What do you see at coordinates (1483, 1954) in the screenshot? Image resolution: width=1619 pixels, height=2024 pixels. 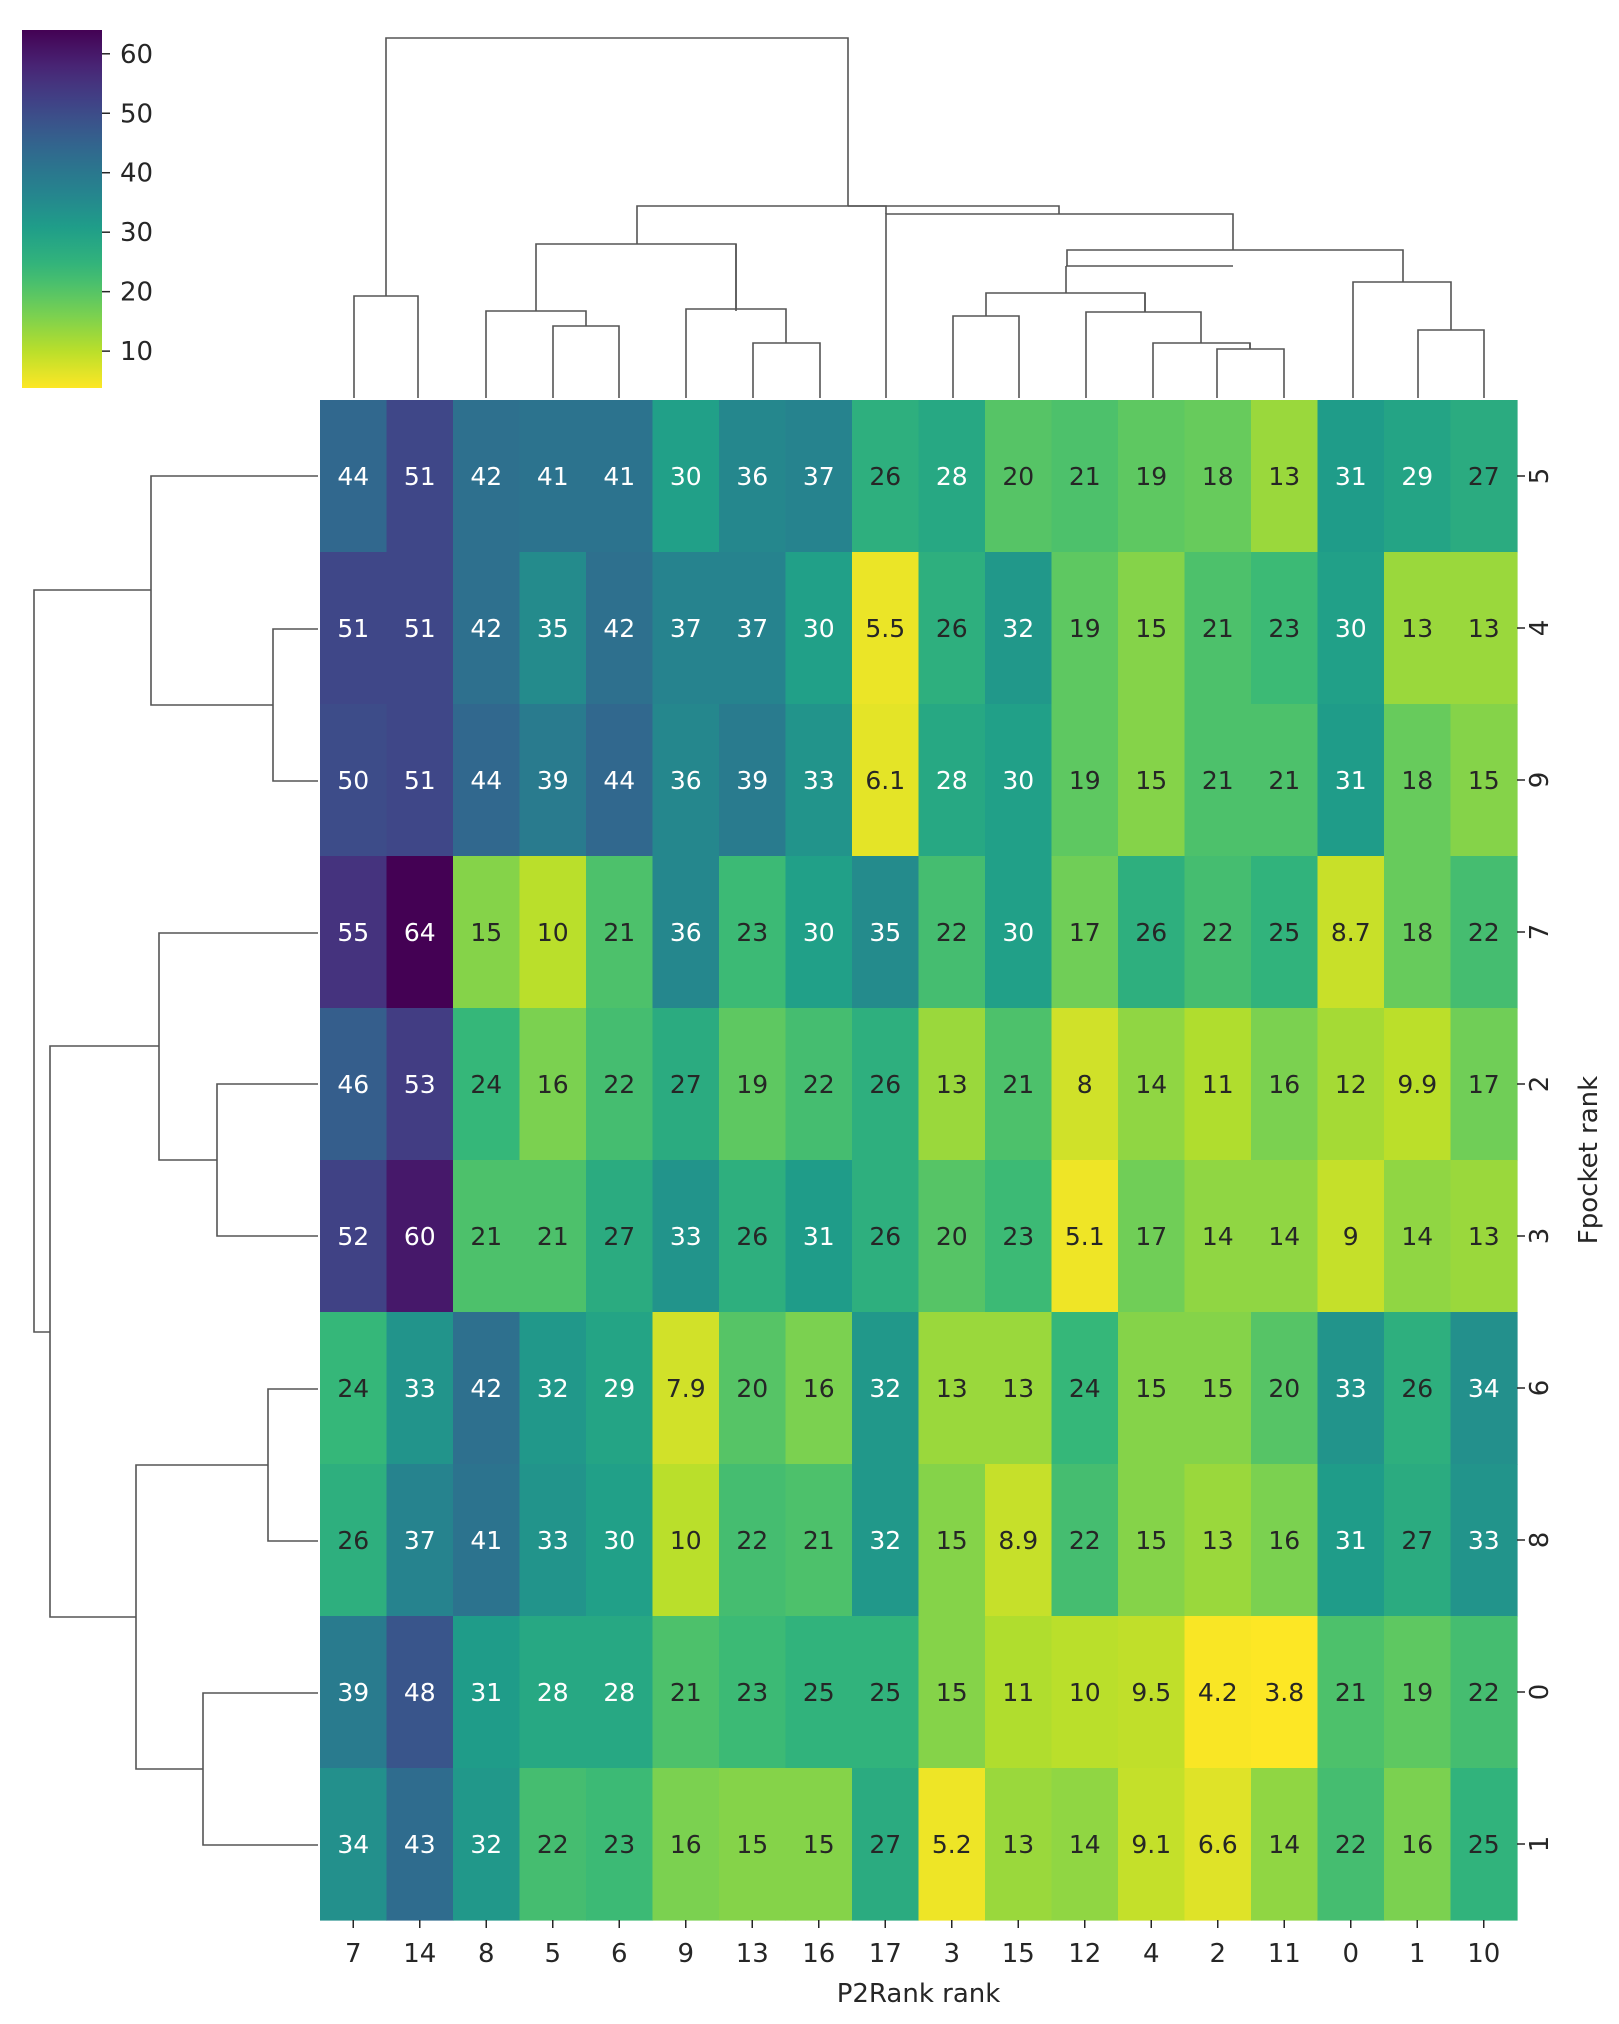 I see `x-tick-label: 10` at bounding box center [1483, 1954].